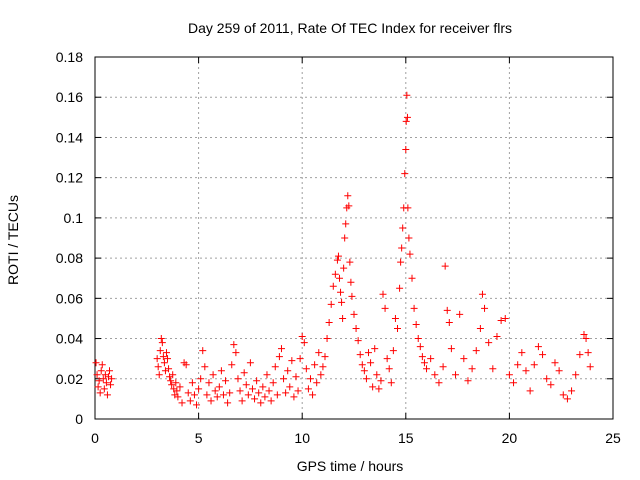 The image size is (640, 480). I want to click on y-tick-label: 0.16, so click(69, 97).